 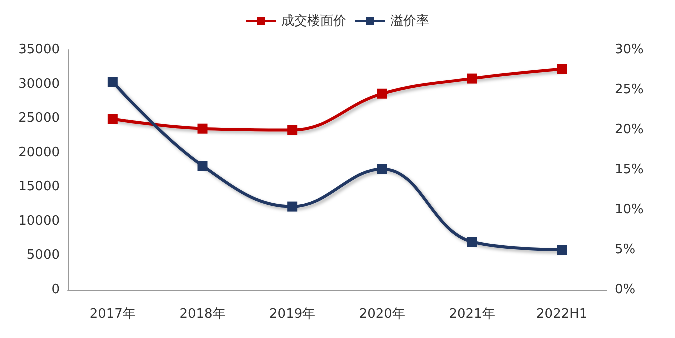 I want to click on y-tick-label: 10000, so click(x=39, y=221).